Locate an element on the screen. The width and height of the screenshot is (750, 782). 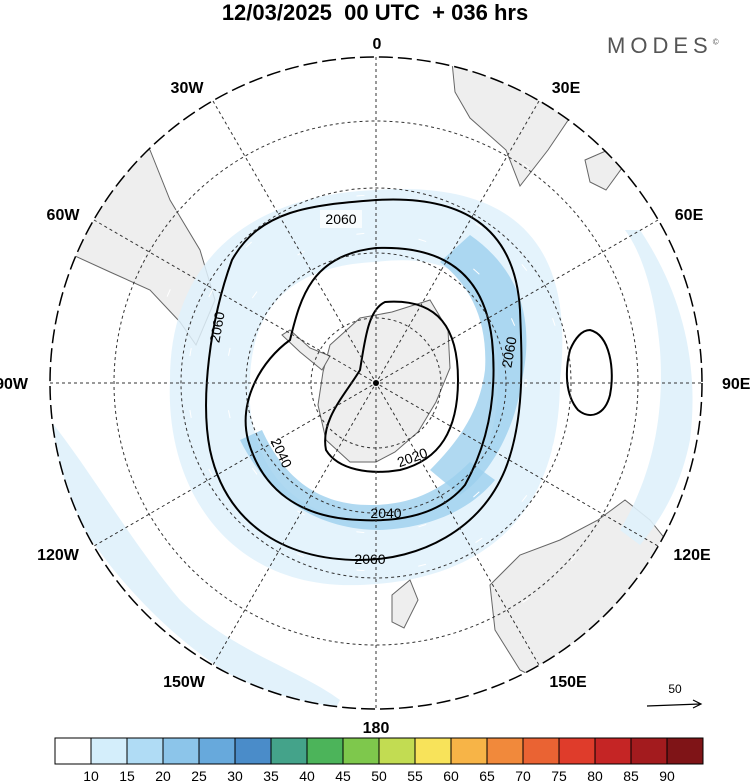
meridian-label-0: 0 is located at coordinates (377, 44).